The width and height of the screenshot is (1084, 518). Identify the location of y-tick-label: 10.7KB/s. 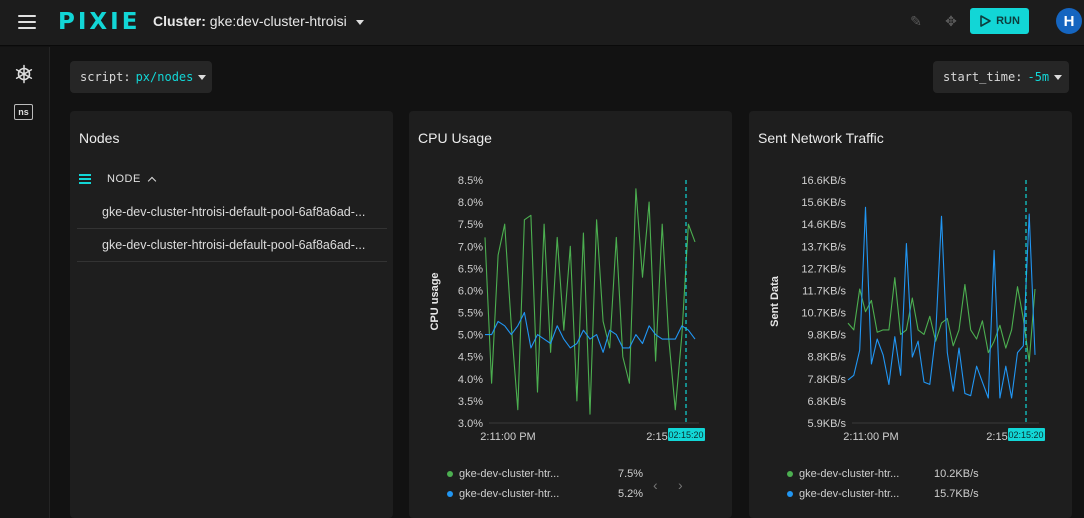
(823, 314).